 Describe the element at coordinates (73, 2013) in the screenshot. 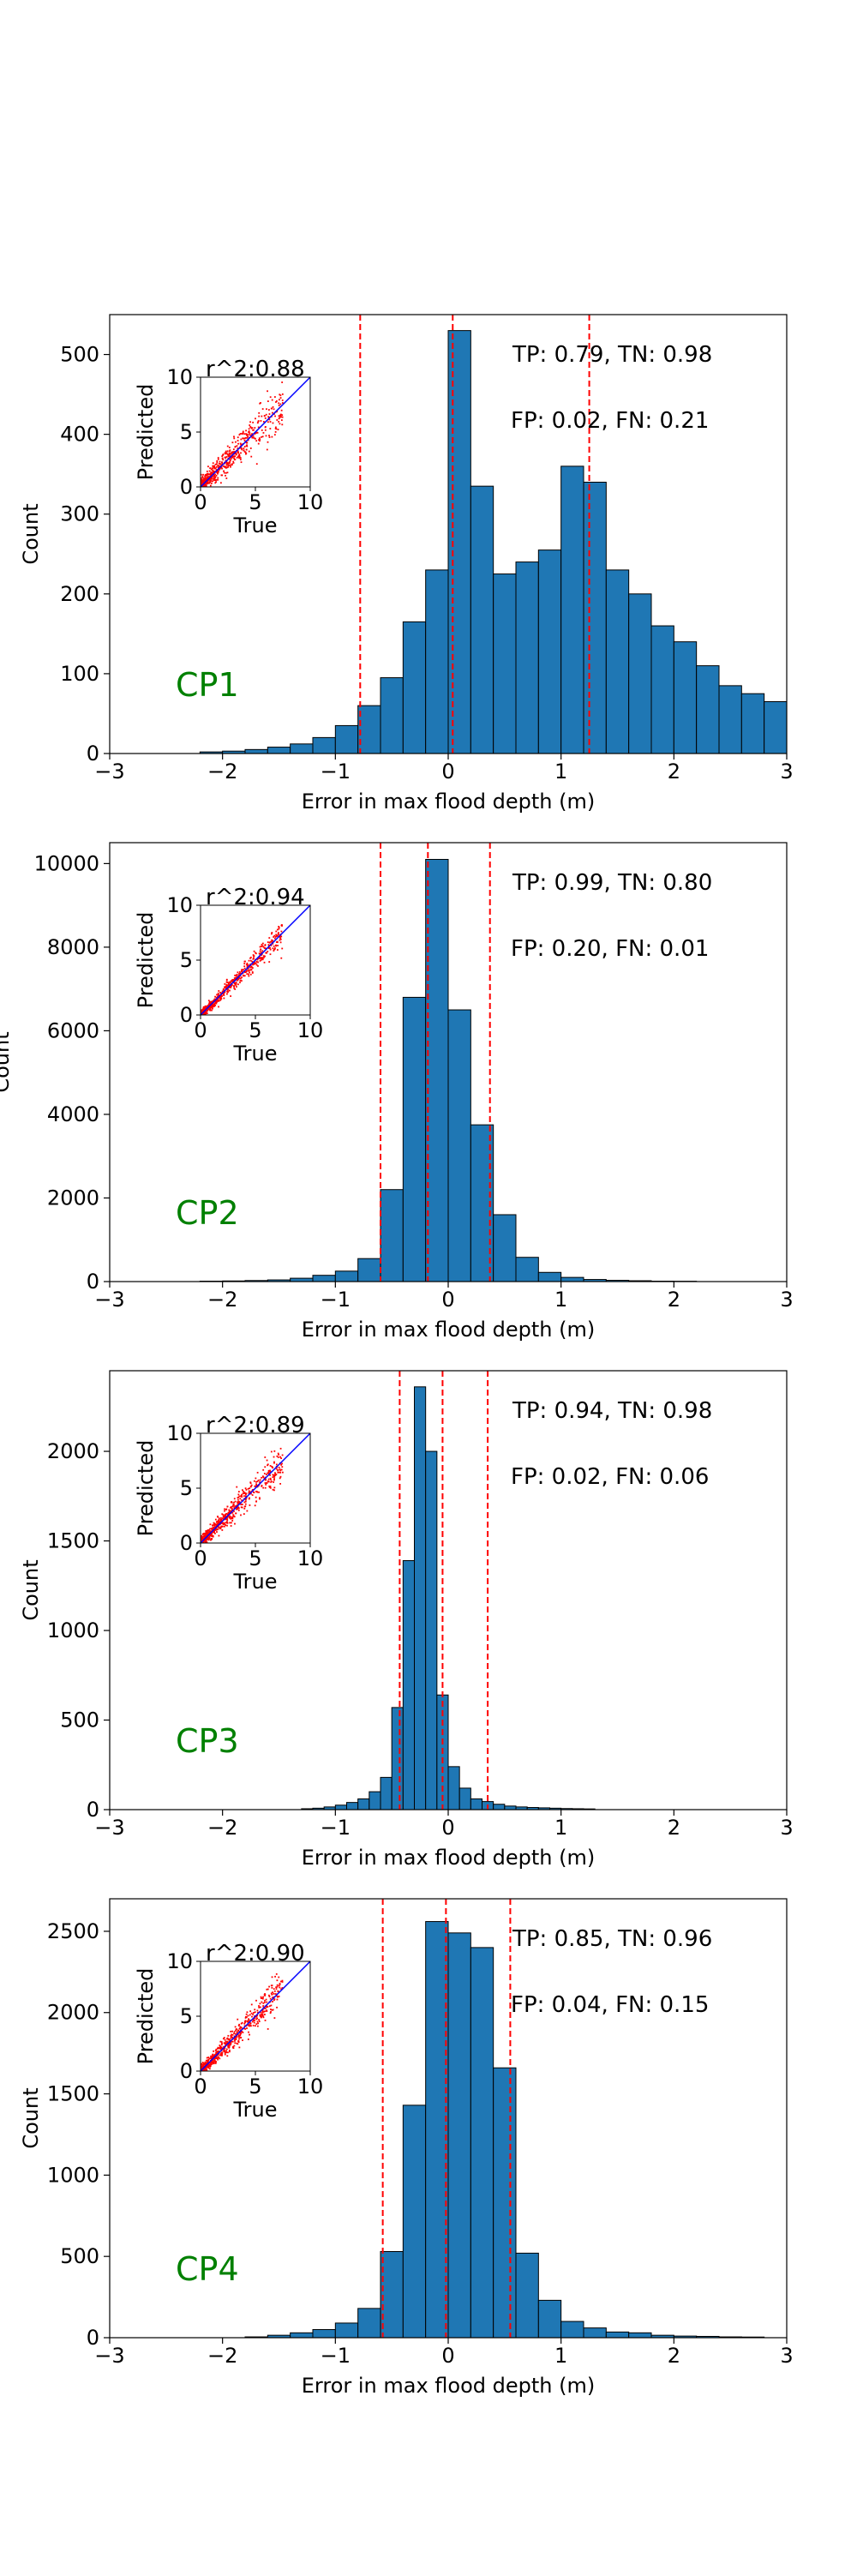

I see `y-tick-label: 2000` at that location.